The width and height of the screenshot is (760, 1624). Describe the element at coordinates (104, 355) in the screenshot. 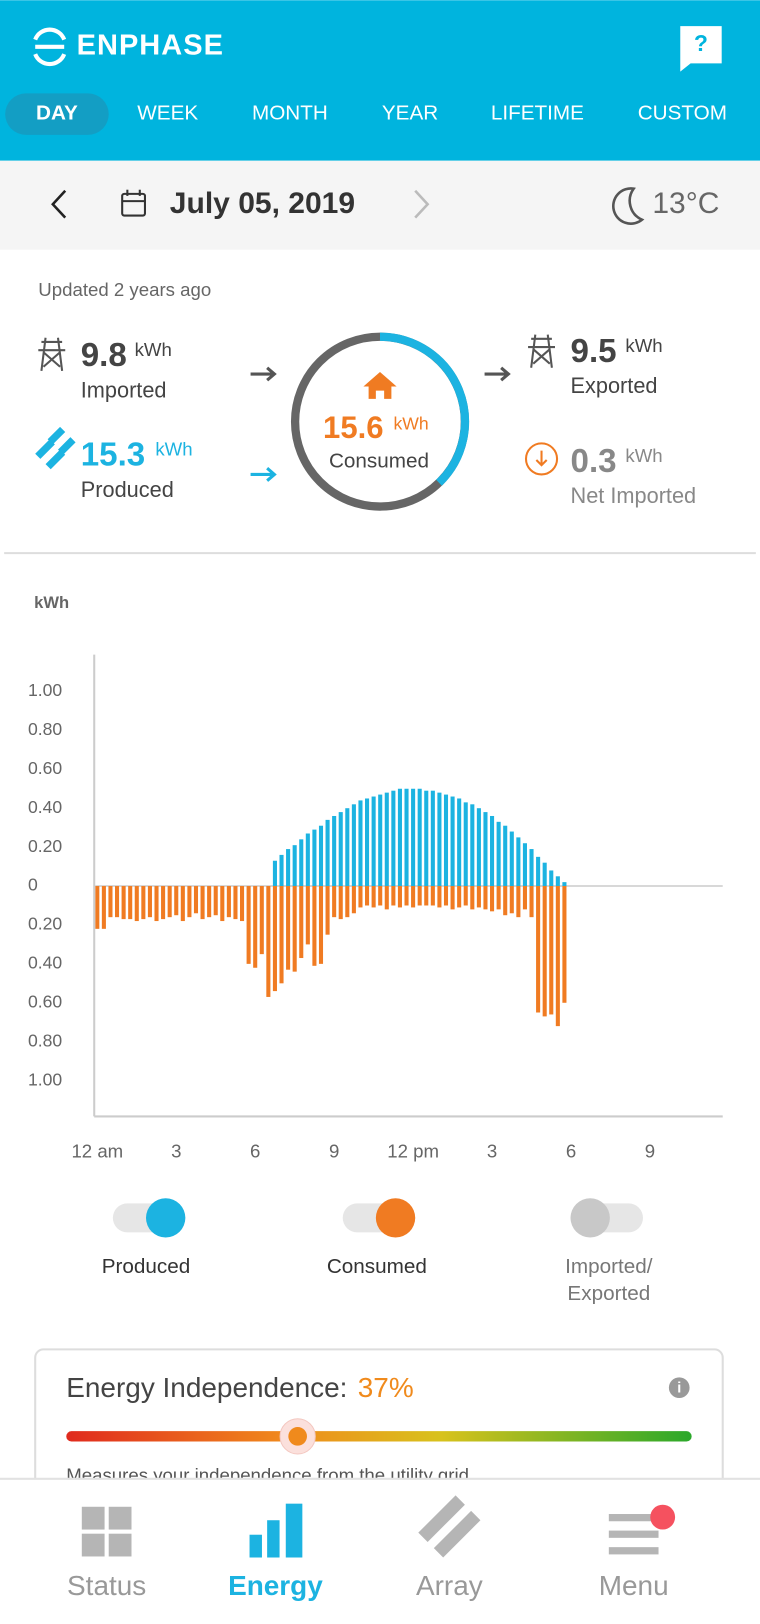

I see `imported-value: 9.8` at that location.